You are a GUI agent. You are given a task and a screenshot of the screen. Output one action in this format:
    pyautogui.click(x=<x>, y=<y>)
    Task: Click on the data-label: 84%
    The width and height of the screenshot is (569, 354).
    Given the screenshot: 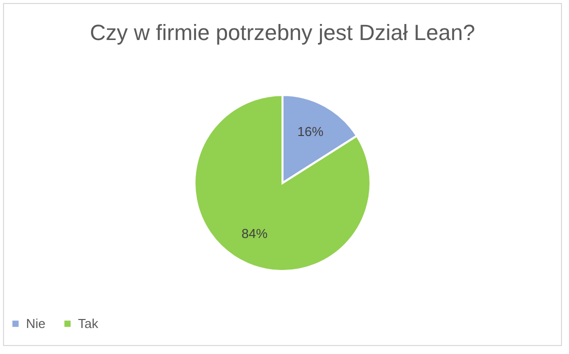 What is the action you would take?
    pyautogui.click(x=255, y=233)
    